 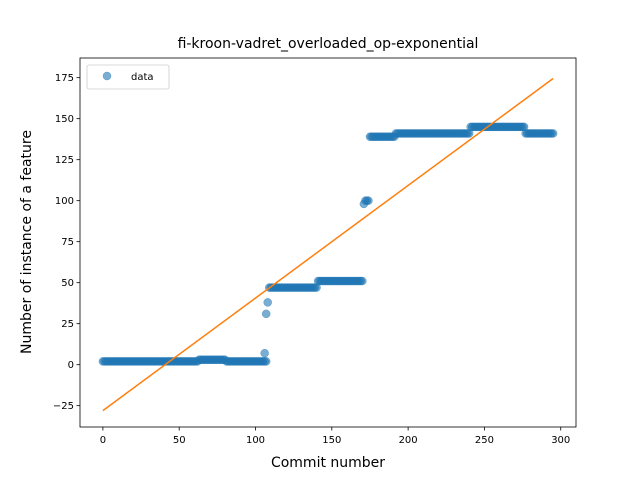 I want to click on y-axis-label: Number of instance of a feature, so click(x=27, y=242).